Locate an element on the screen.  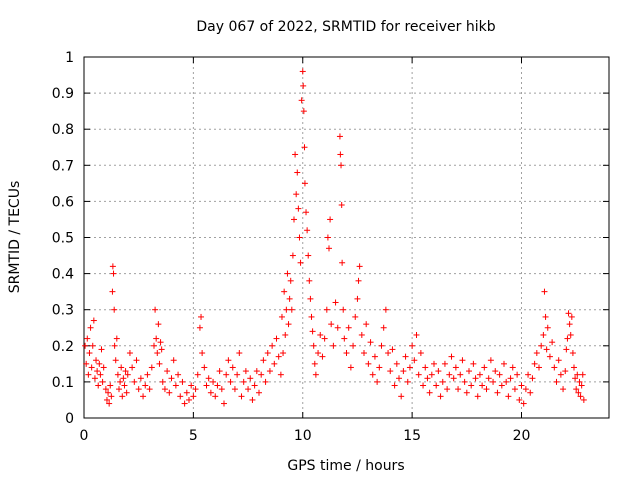
x-tick-label: 5 is located at coordinates (193, 436).